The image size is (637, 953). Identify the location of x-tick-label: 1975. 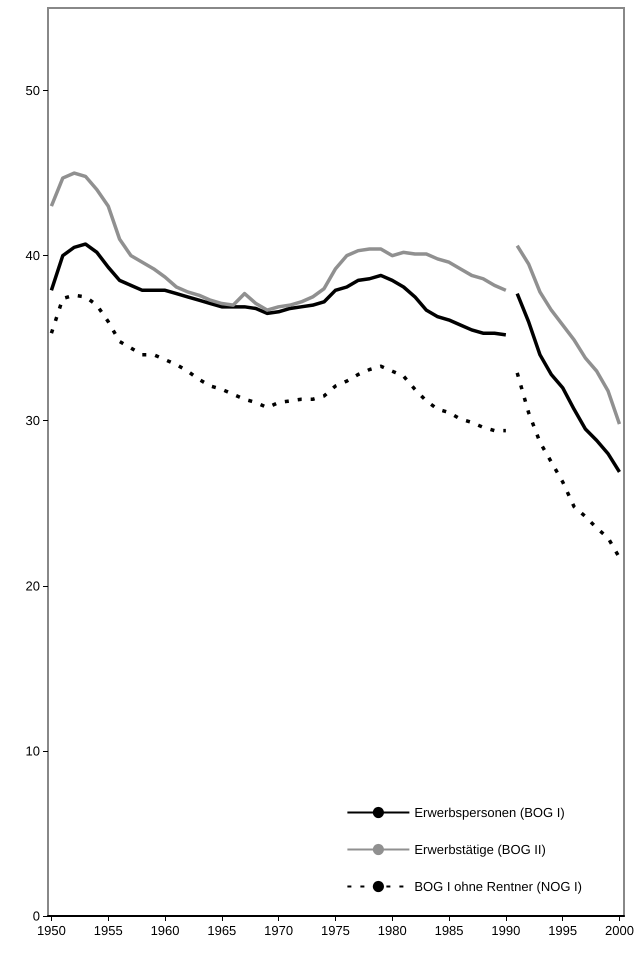
(335, 930).